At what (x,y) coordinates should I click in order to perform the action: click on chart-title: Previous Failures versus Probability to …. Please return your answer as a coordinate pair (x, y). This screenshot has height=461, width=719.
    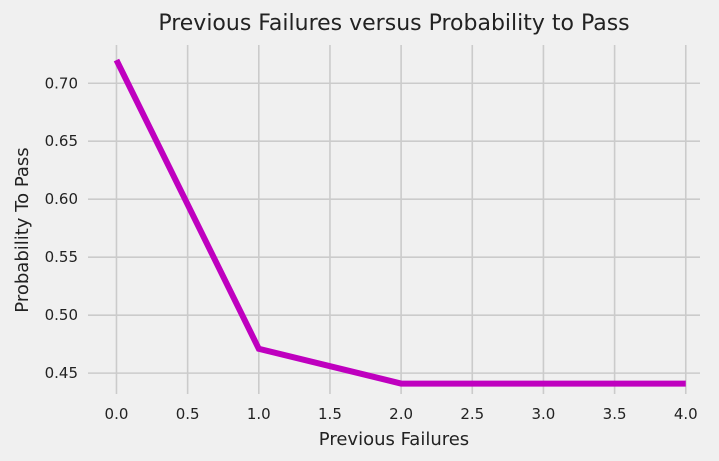
    Looking at the image, I should click on (393, 23).